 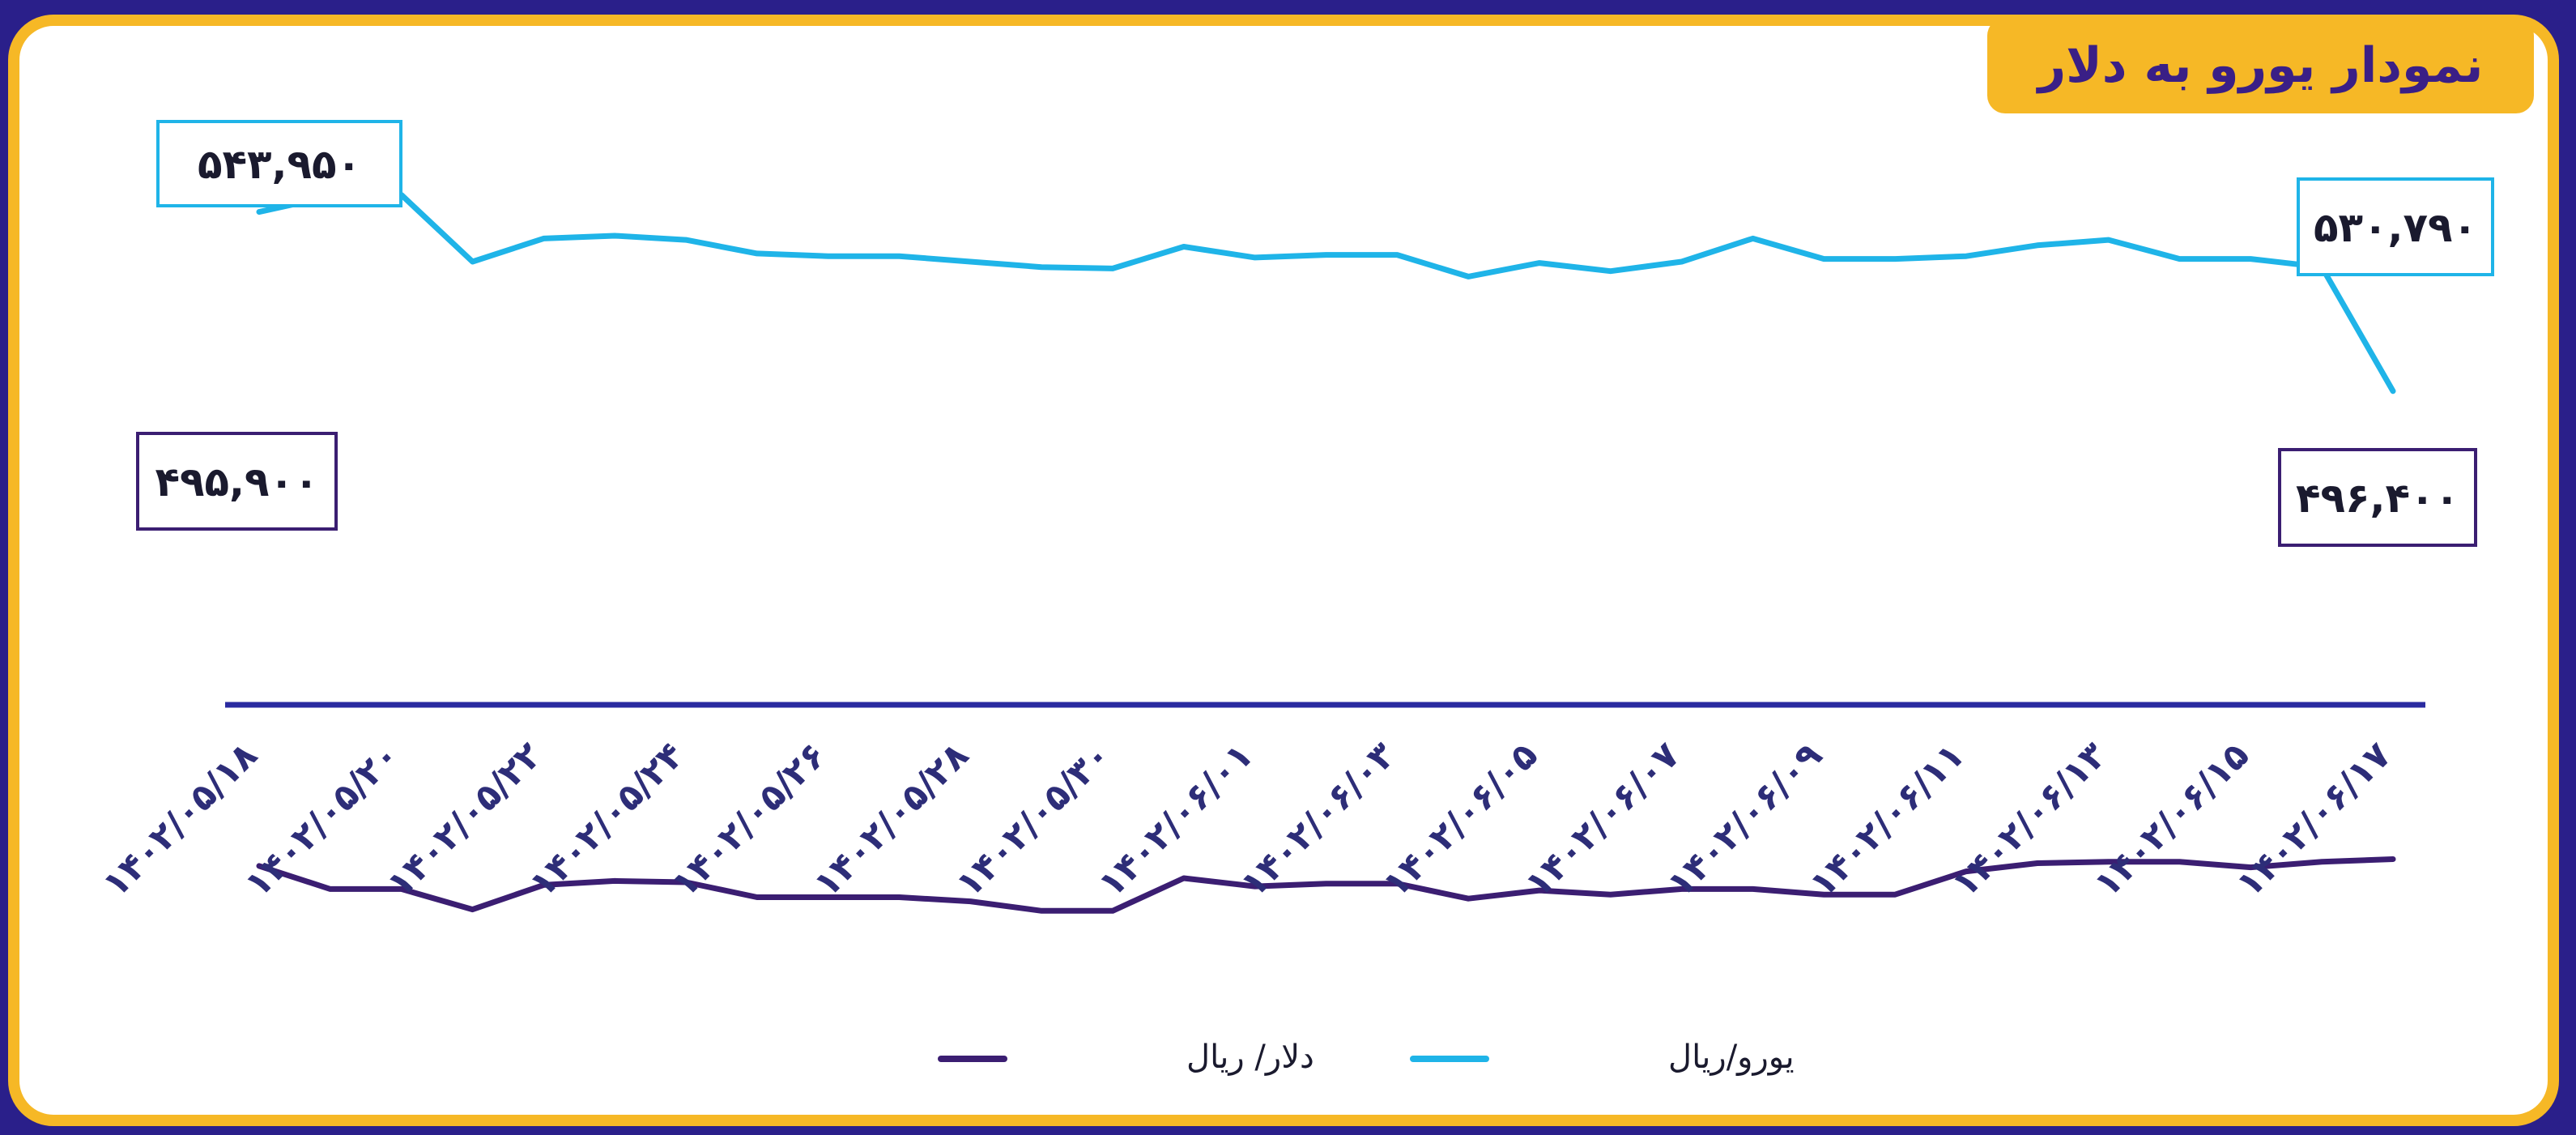 What do you see at coordinates (1602, 1057) in the screenshot?
I see `legend-item: یورو/ریال` at bounding box center [1602, 1057].